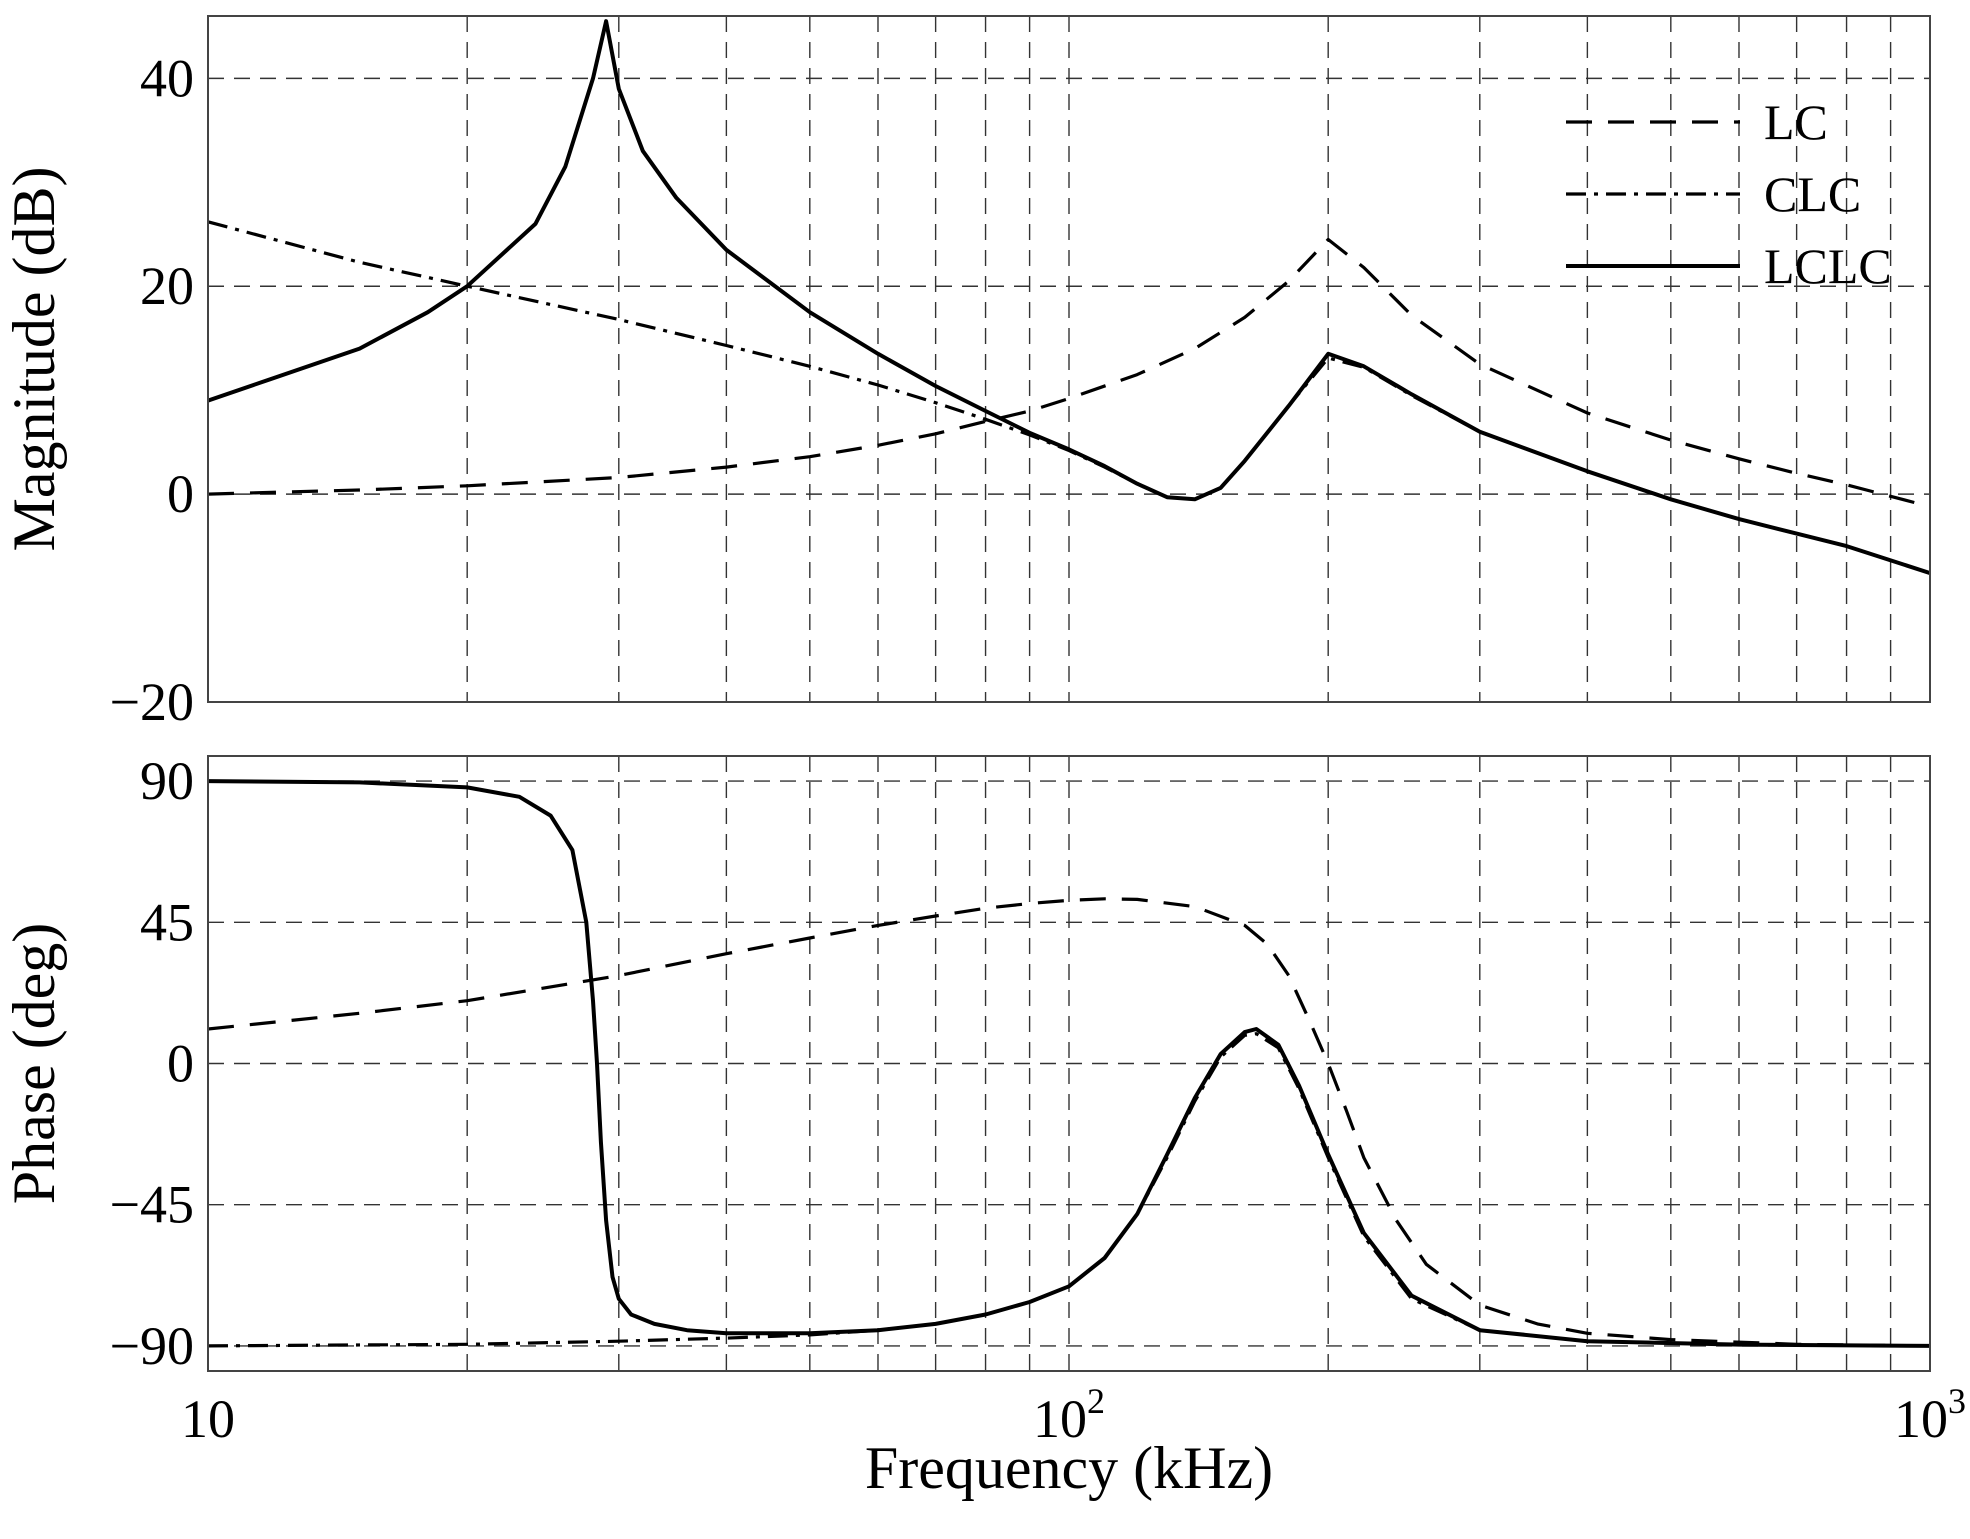  I want to click on magnitude-y-axis-label: Magnitude (dB), so click(34, 359).